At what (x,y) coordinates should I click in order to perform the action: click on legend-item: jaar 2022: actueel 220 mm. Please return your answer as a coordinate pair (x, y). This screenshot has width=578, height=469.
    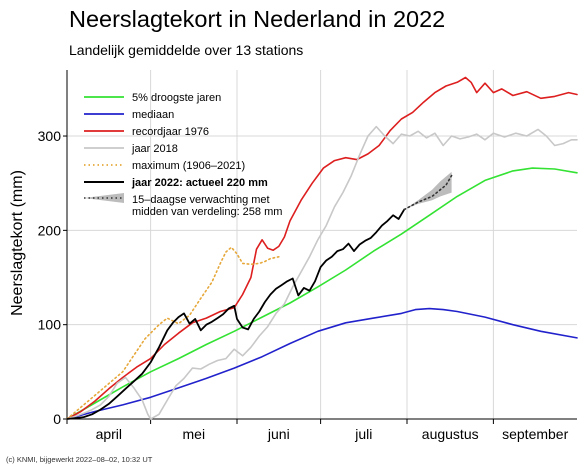
    Looking at the image, I should click on (176, 183).